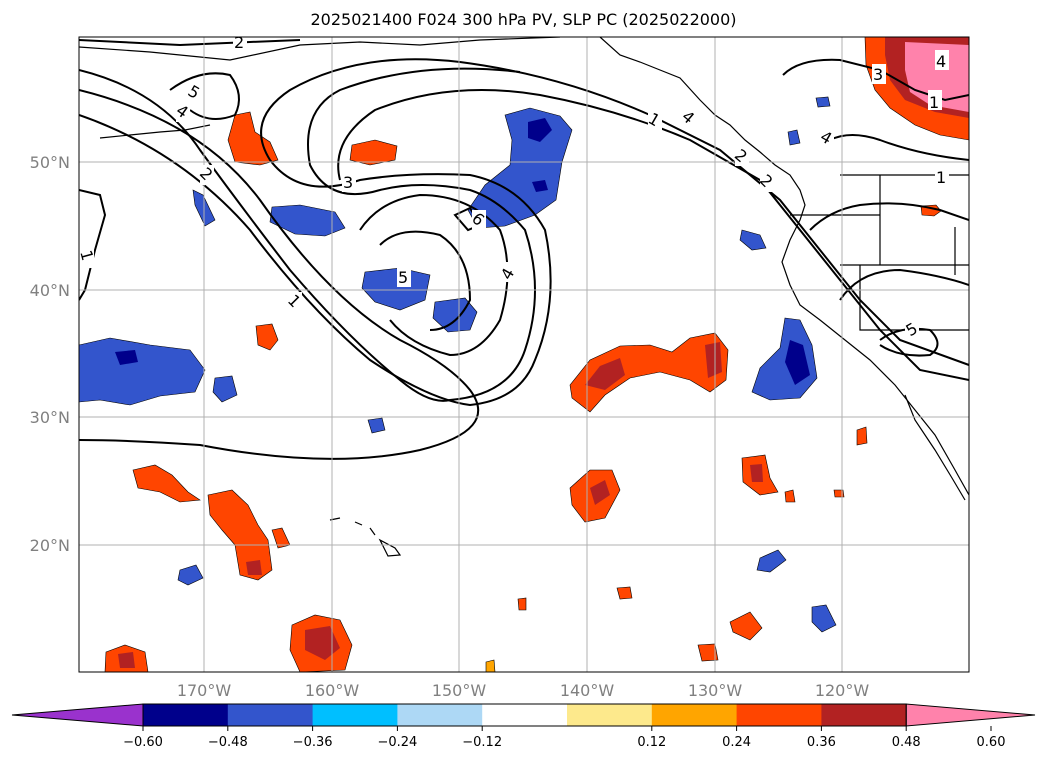 The image size is (1047, 765). Describe the element at coordinates (842, 690) in the screenshot. I see `lon-label-120w: 120°W` at that location.